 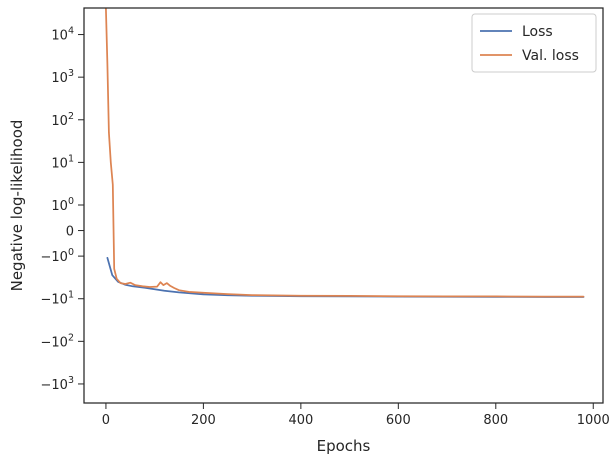 I want to click on y-tick-label: −102, so click(x=57, y=341).